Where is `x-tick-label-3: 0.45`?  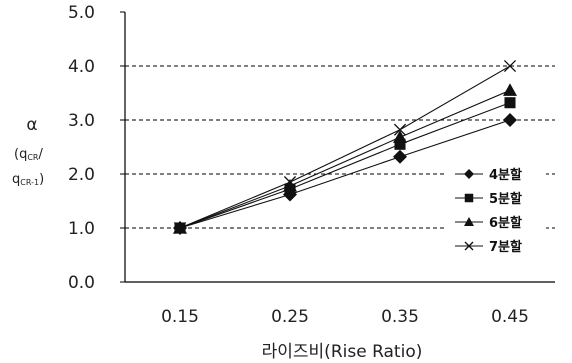
x-tick-label-3: 0.45 is located at coordinates (510, 317).